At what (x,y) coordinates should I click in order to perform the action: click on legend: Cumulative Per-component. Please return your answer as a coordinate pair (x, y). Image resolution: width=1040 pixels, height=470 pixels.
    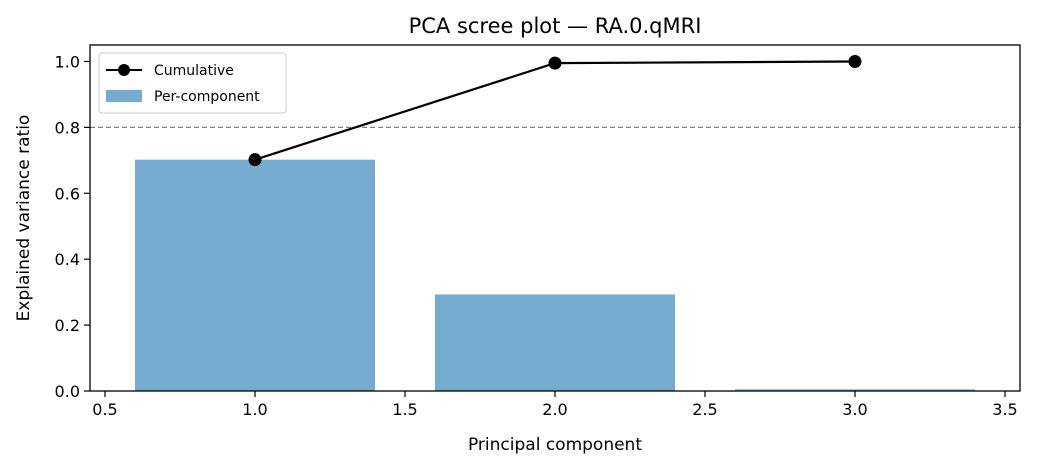
    Looking at the image, I should click on (192, 83).